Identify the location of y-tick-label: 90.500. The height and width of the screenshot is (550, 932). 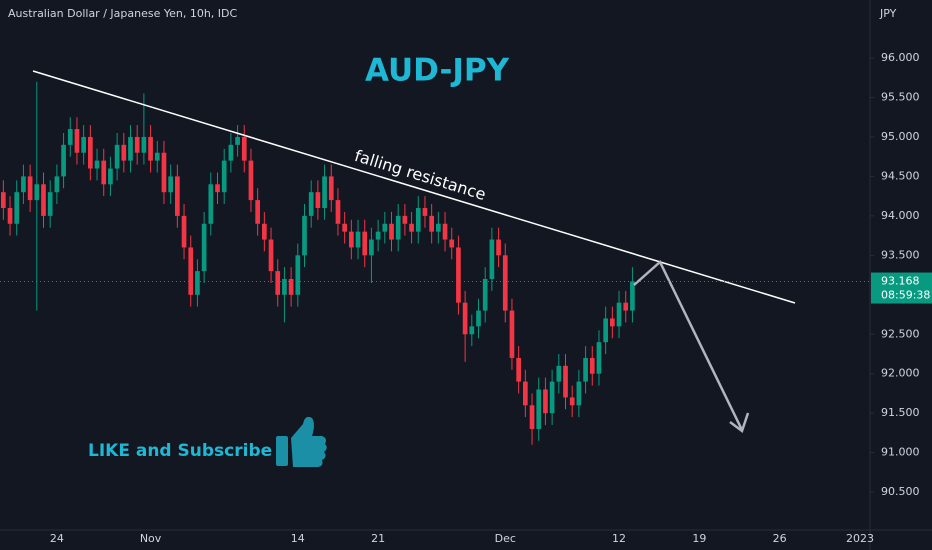
(900, 491).